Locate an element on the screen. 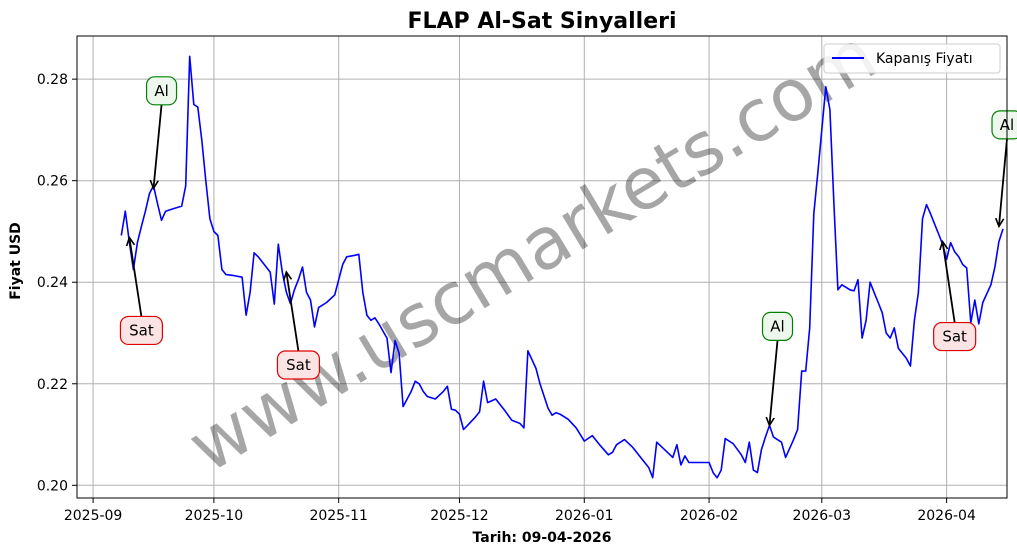 The image size is (1017, 554). y-tick-label: 0.20 is located at coordinates (52, 486).